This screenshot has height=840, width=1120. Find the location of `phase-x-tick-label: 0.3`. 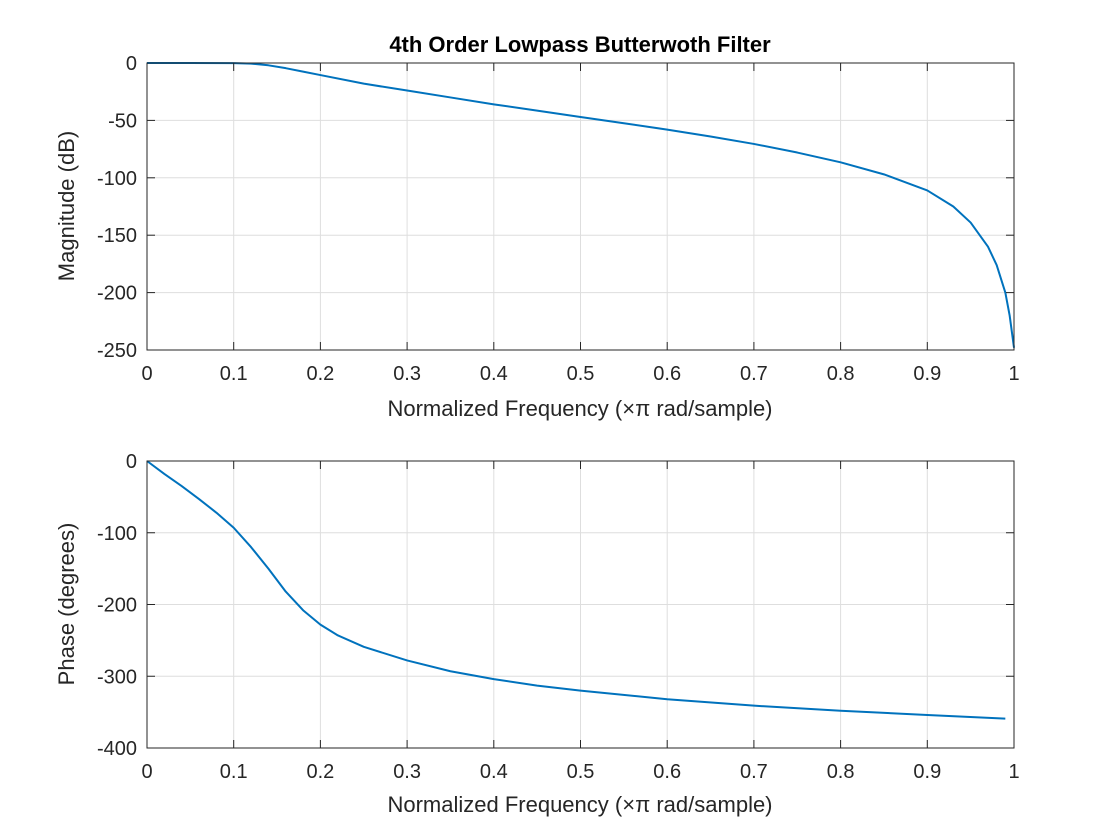

phase-x-tick-label: 0.3 is located at coordinates (407, 772).